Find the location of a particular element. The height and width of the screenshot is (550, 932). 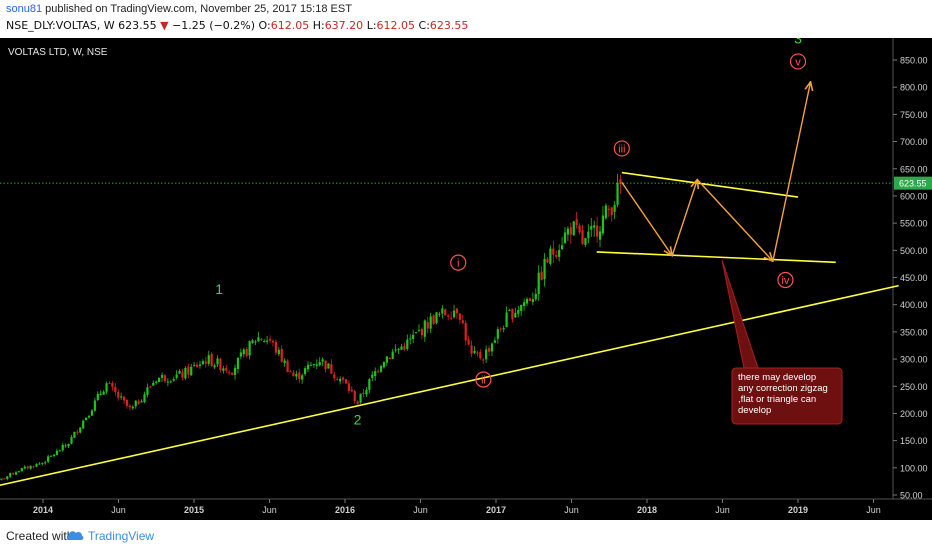

wave-label: 3 is located at coordinates (798, 42).